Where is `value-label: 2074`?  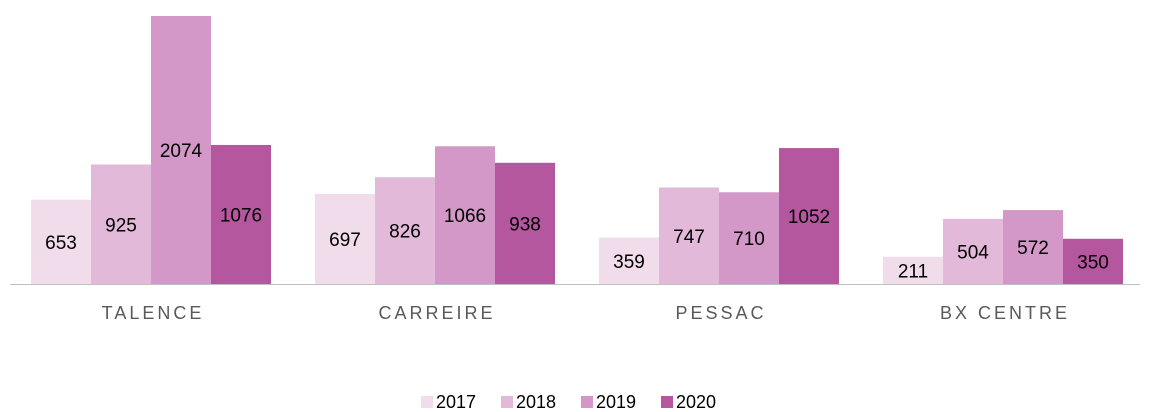
value-label: 2074 is located at coordinates (181, 151).